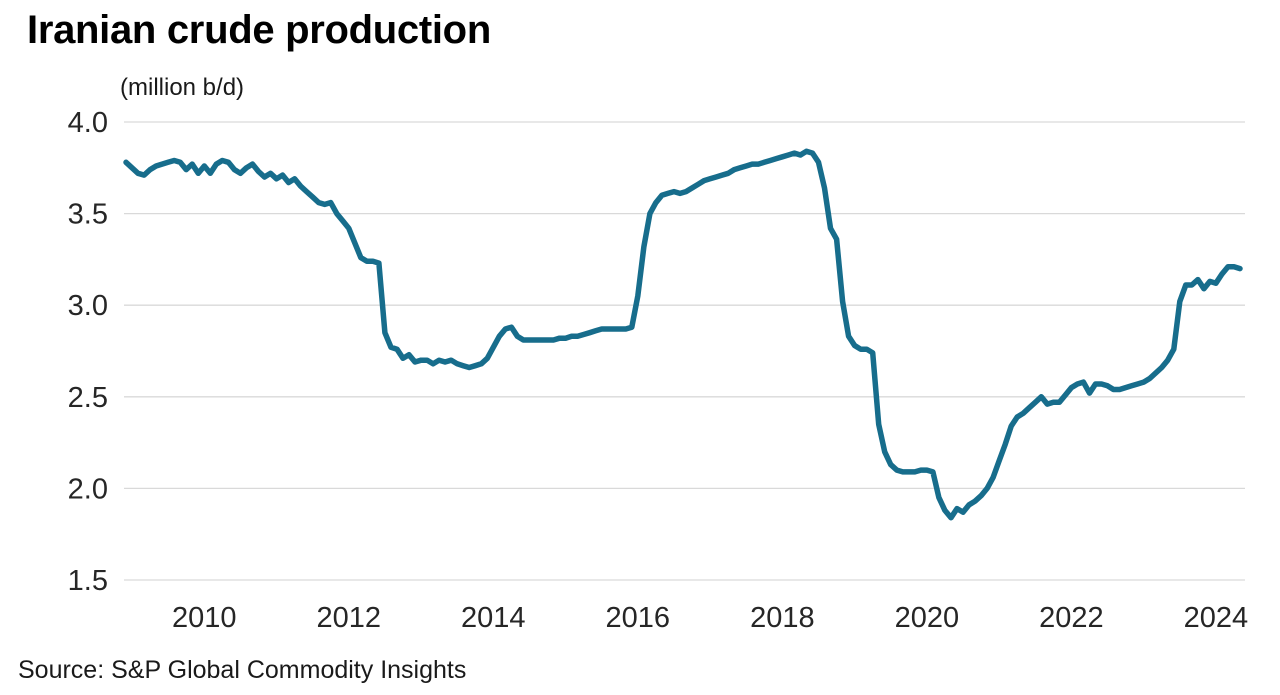  Describe the element at coordinates (782, 618) in the screenshot. I see `x-axis-tick-label: 2018` at that location.